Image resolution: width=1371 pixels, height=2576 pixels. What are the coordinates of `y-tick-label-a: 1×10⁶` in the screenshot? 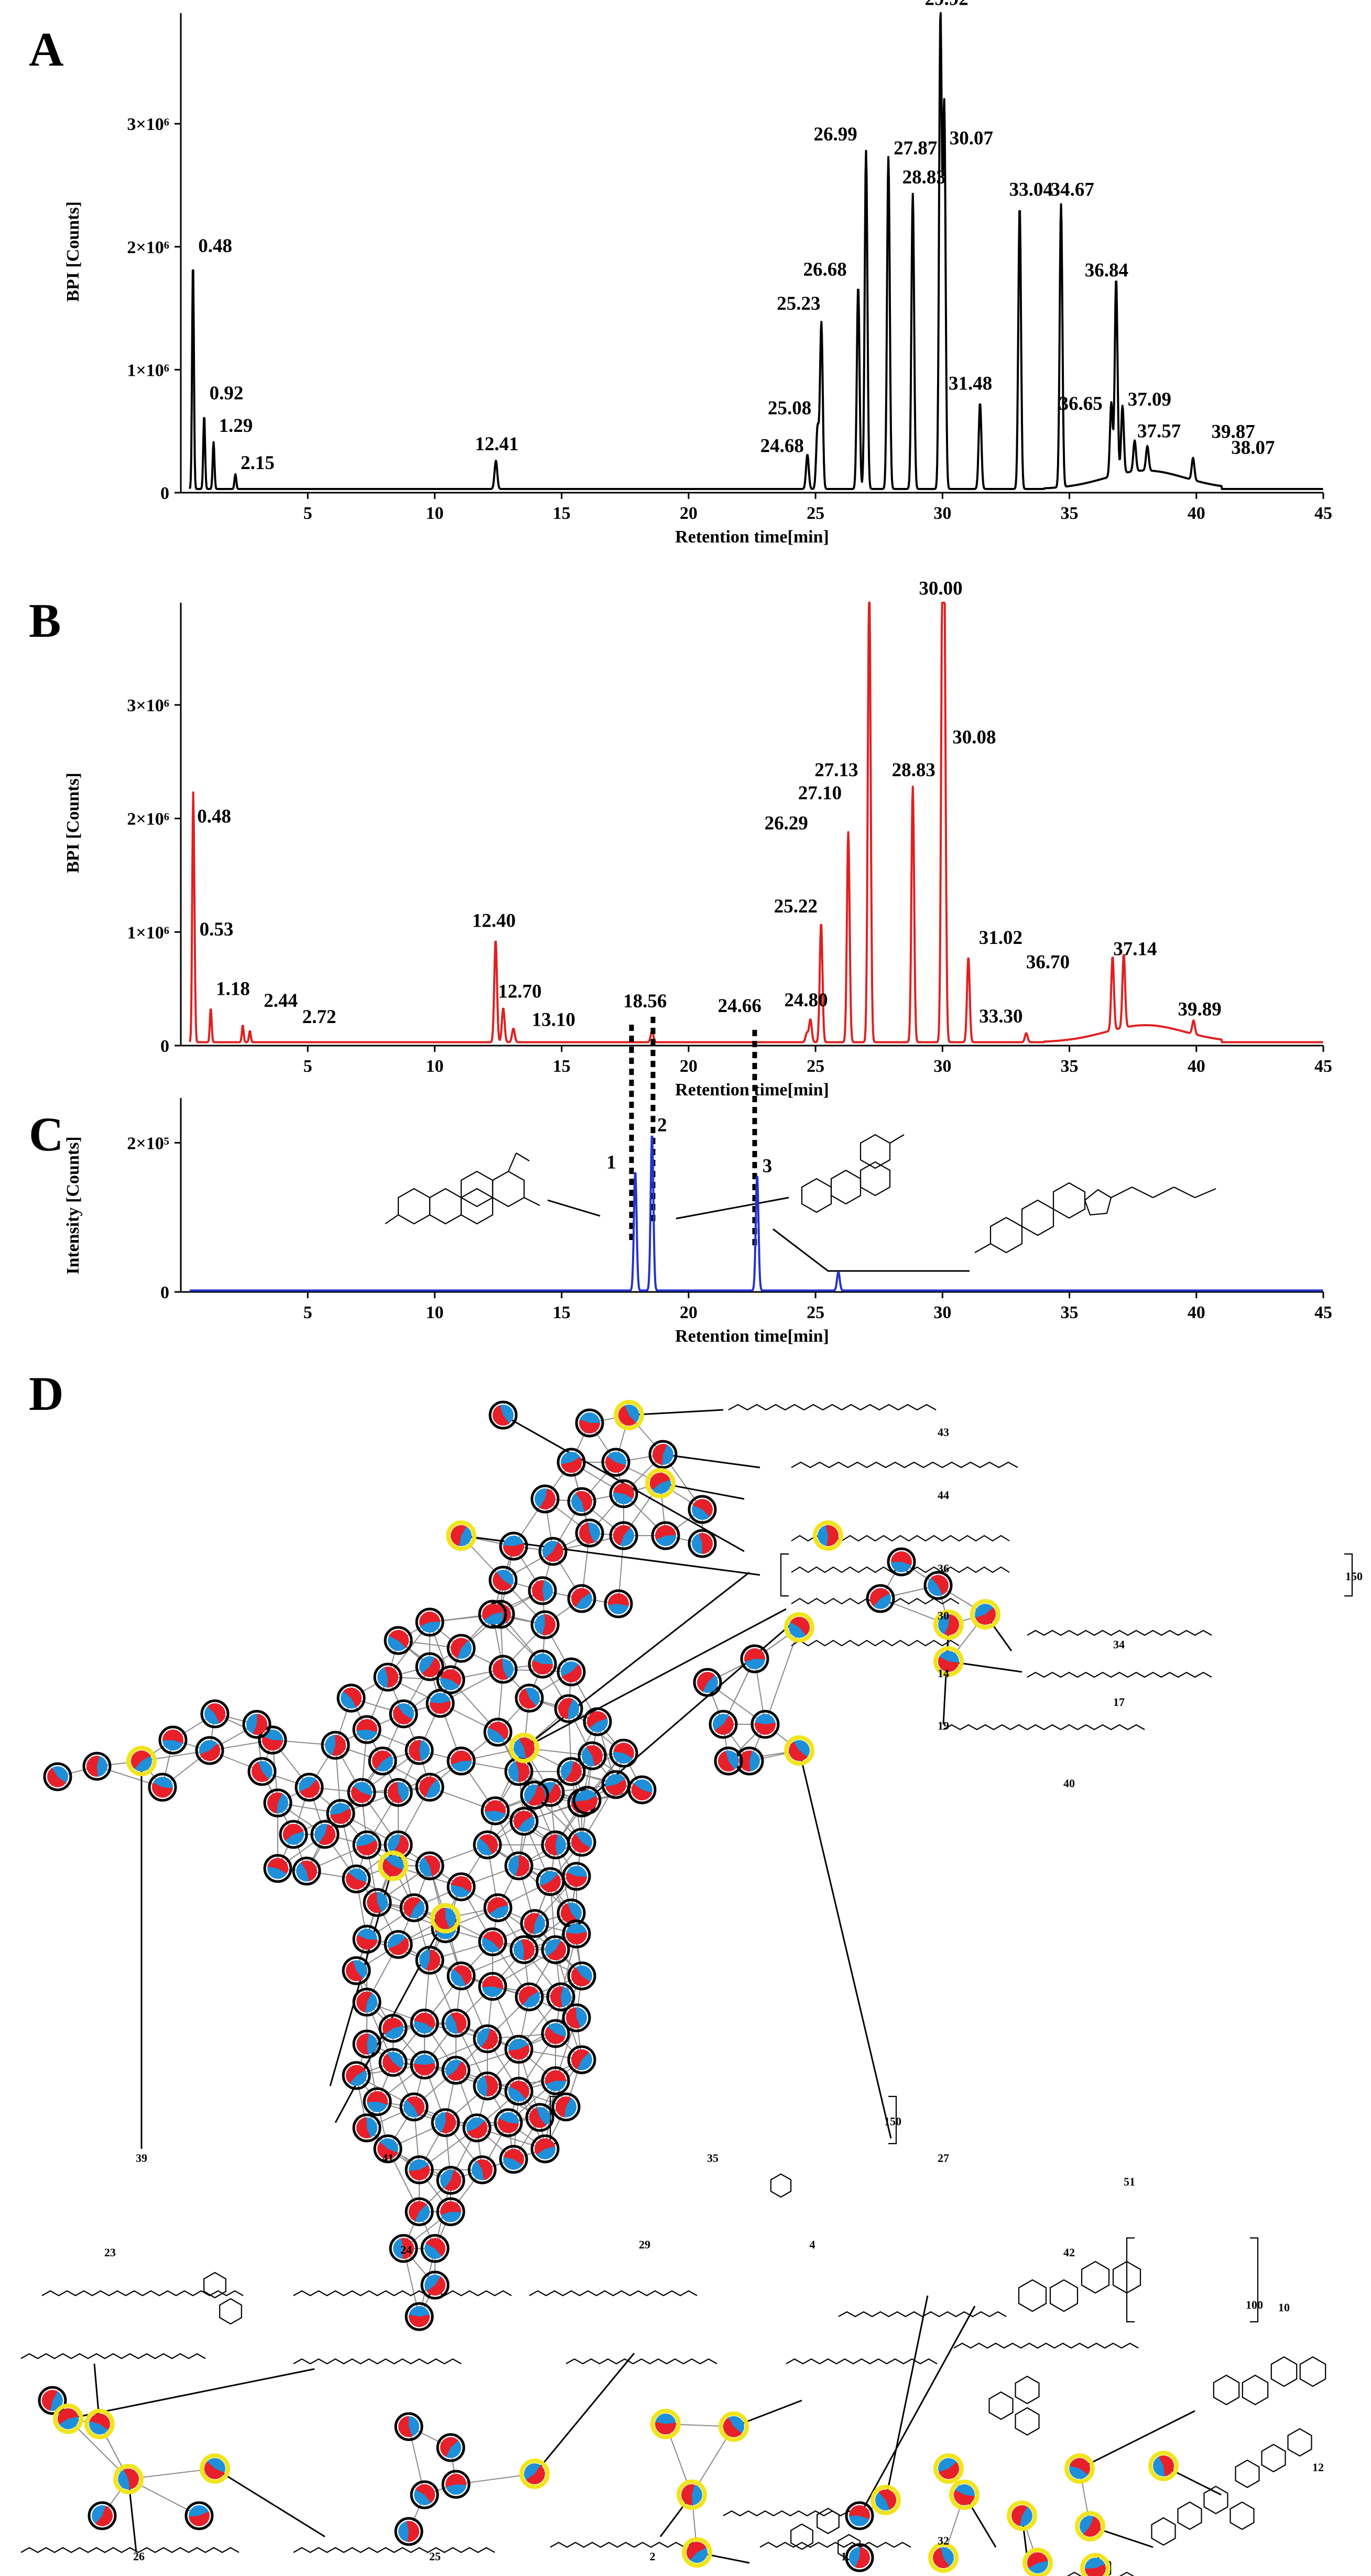 It's located at (148, 370).